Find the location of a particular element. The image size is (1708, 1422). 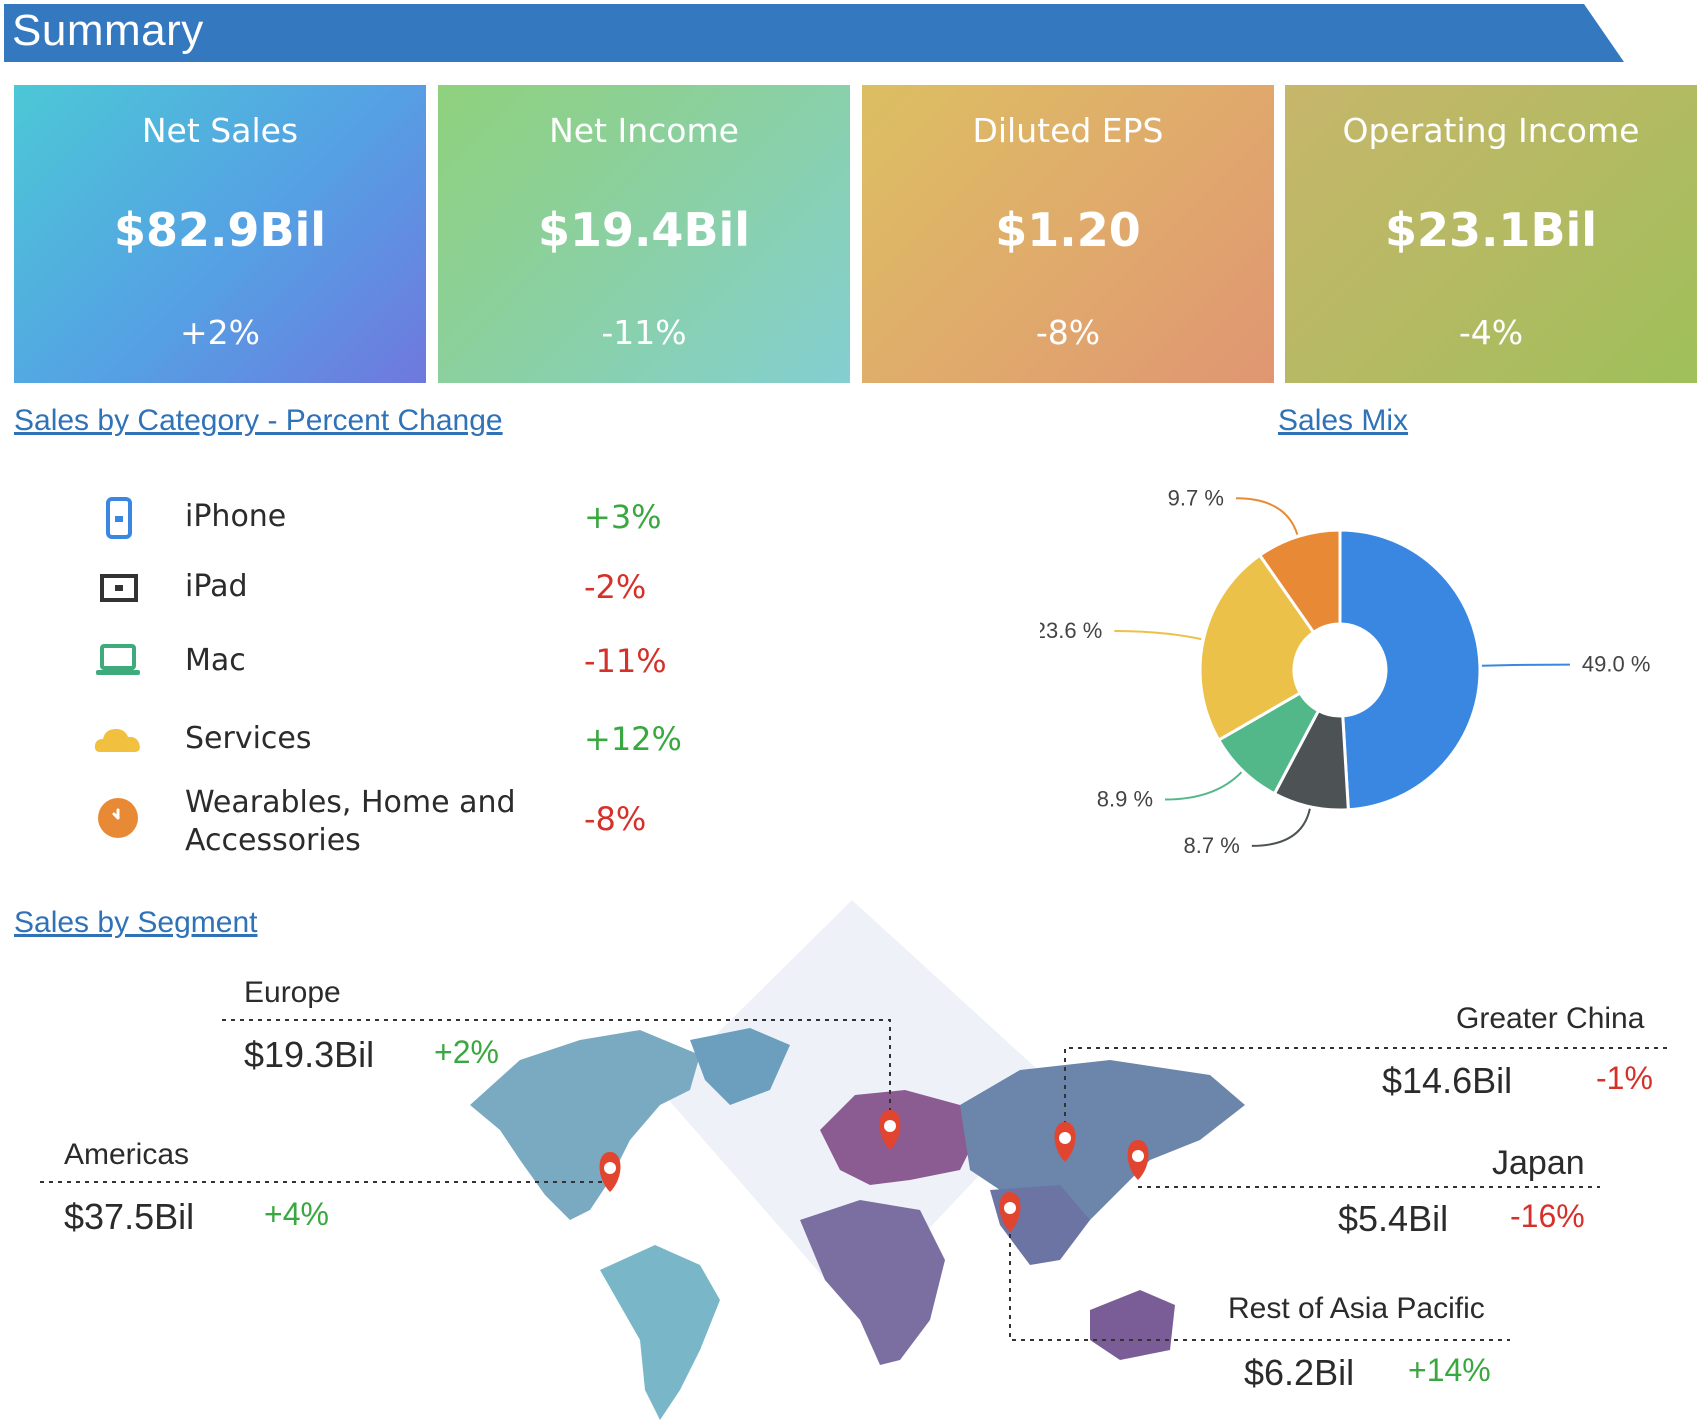

pie-slices is located at coordinates (1340, 670).